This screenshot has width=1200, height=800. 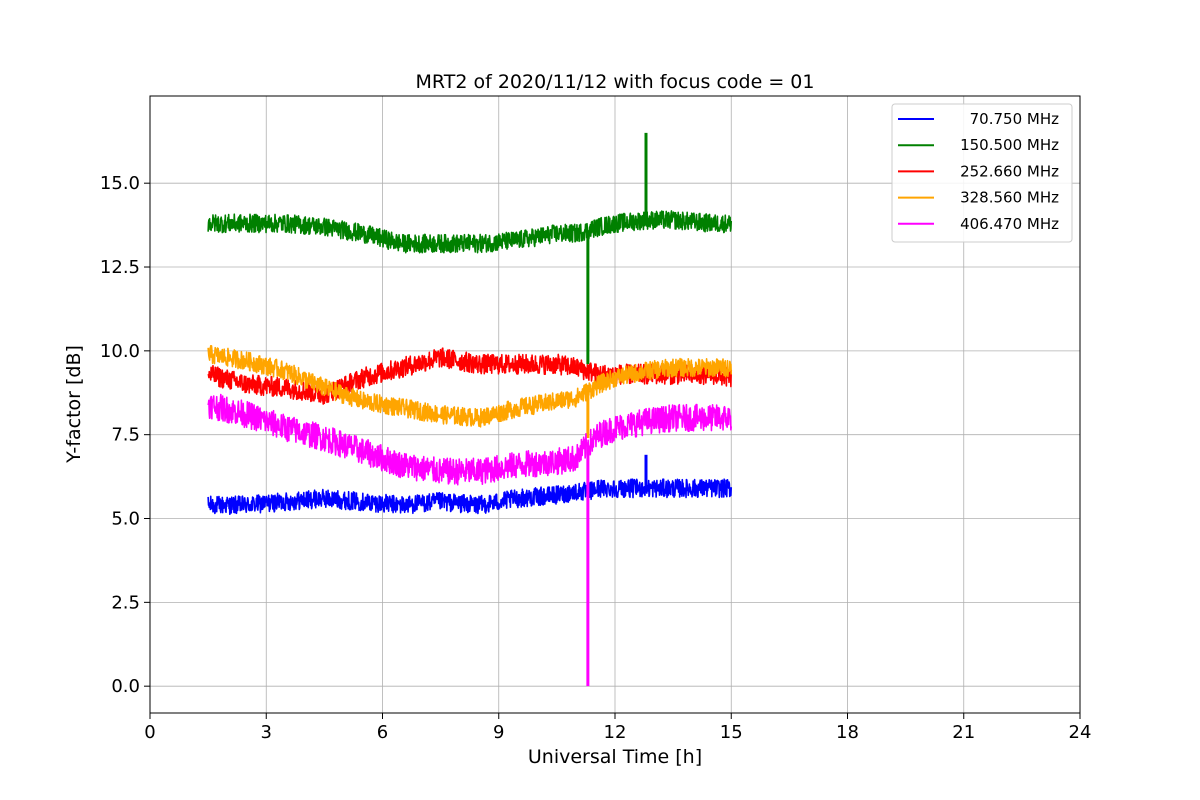 I want to click on y-tick-label: 10.0, so click(x=120, y=351).